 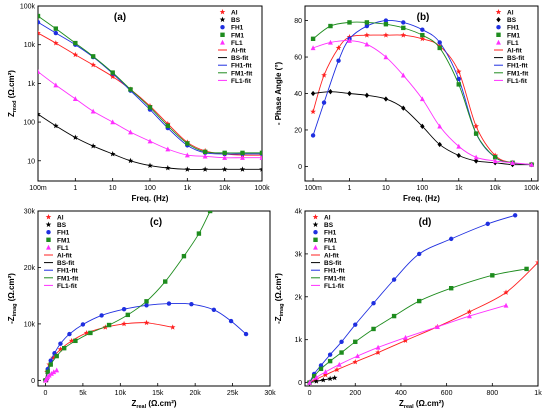 I want to click on y-tick-label: 10k, so click(x=30, y=324).